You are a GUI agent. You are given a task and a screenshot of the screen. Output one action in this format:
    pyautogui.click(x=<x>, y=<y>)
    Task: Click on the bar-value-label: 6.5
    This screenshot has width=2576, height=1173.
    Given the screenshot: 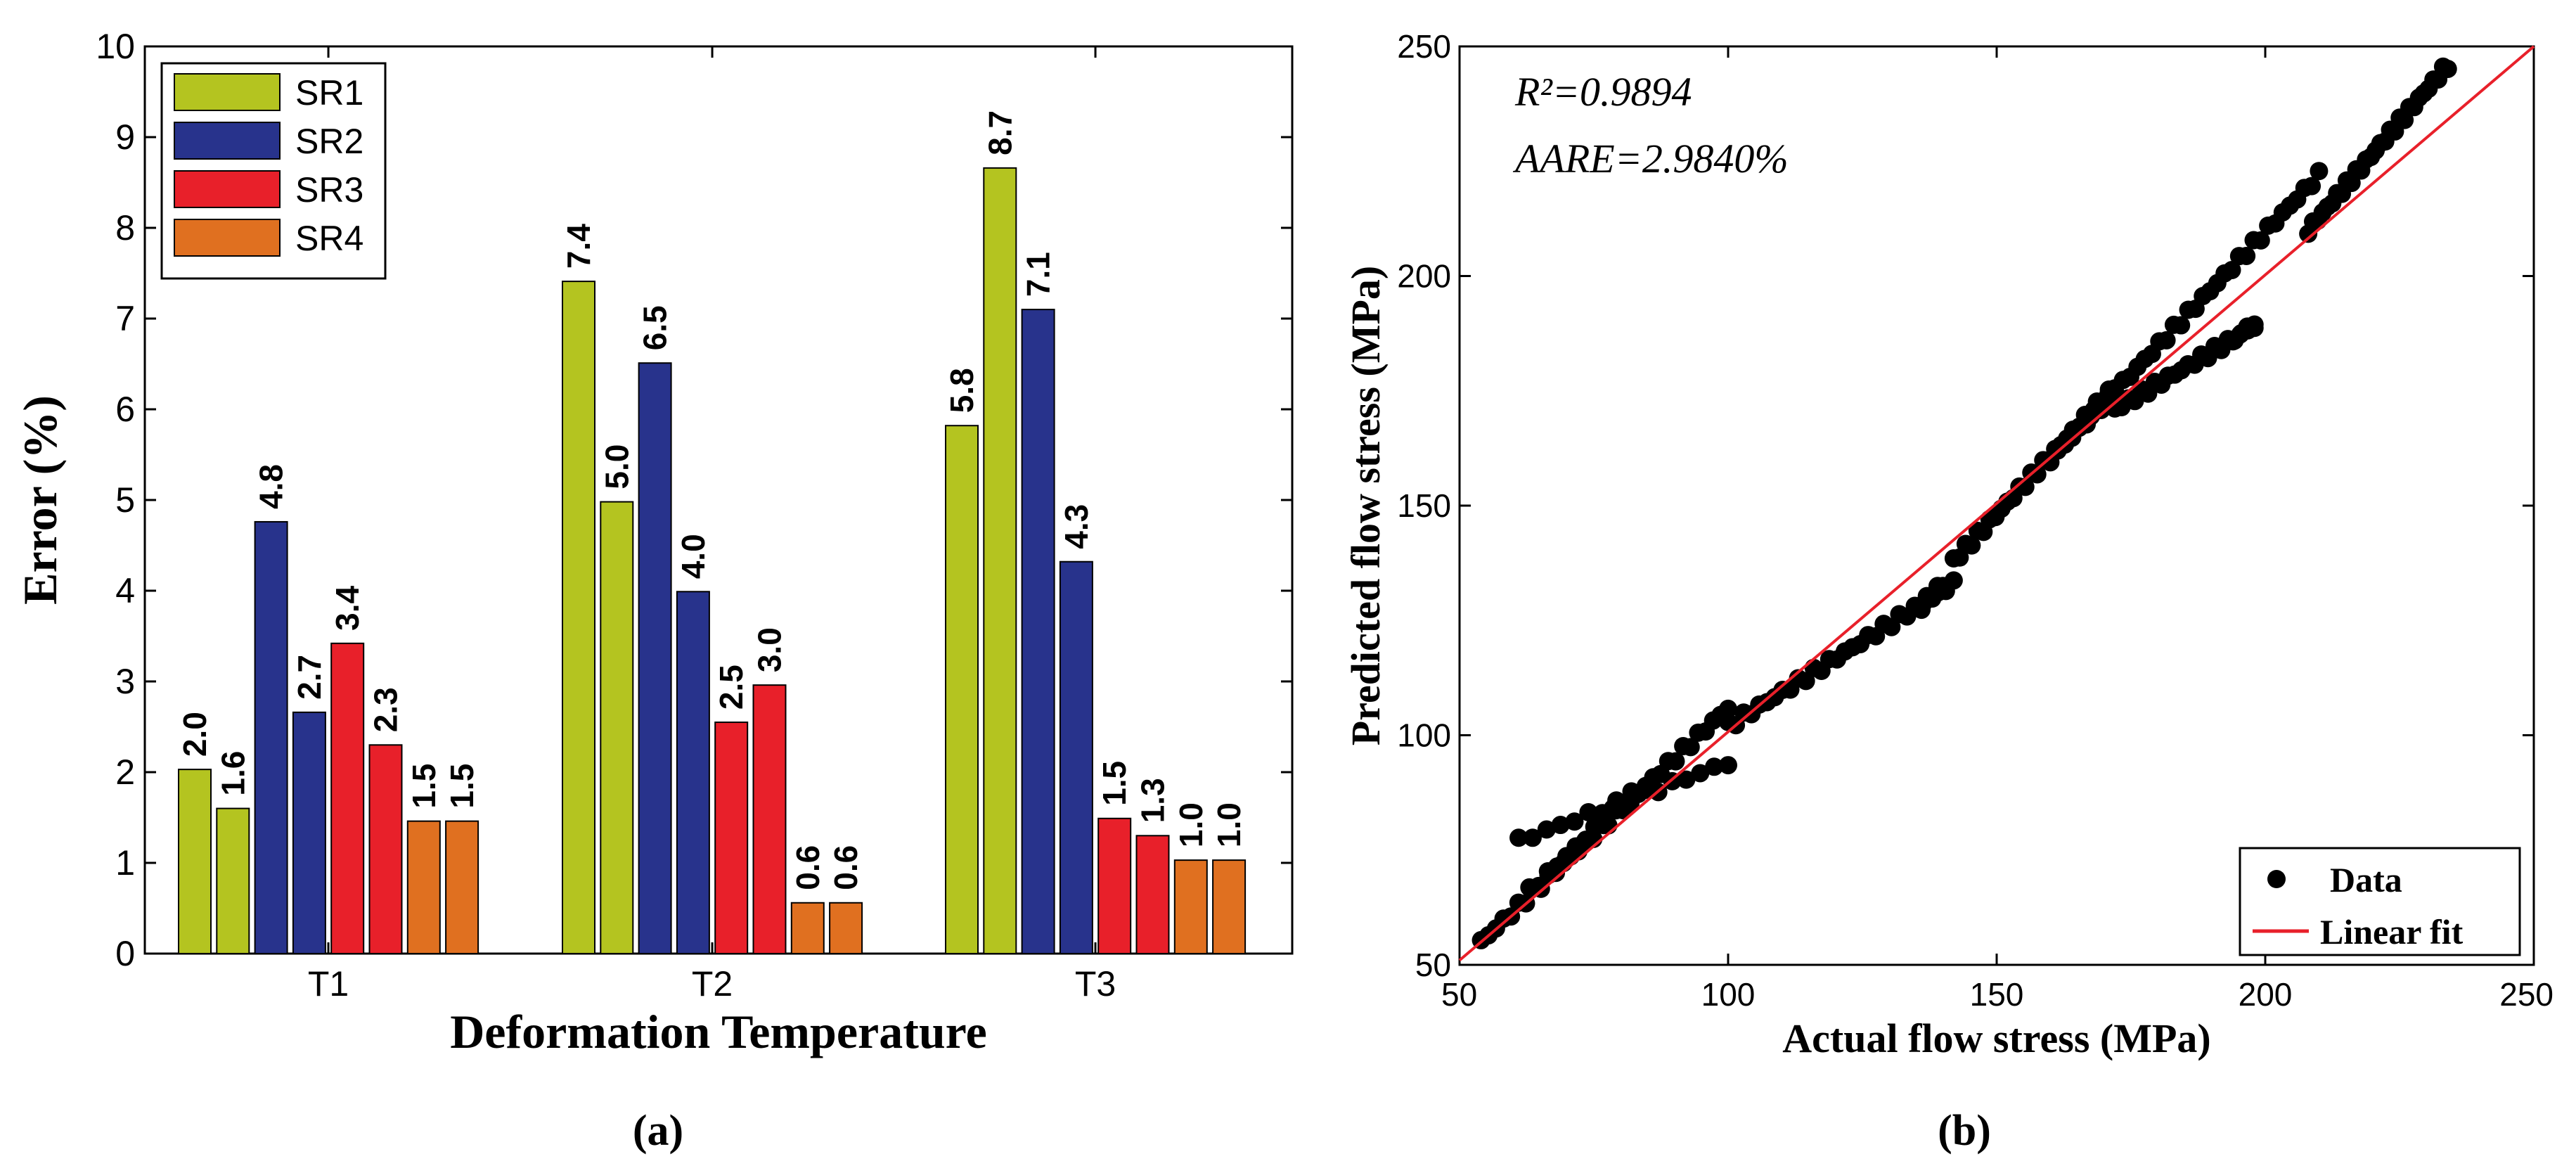 What is the action you would take?
    pyautogui.click(x=655, y=327)
    